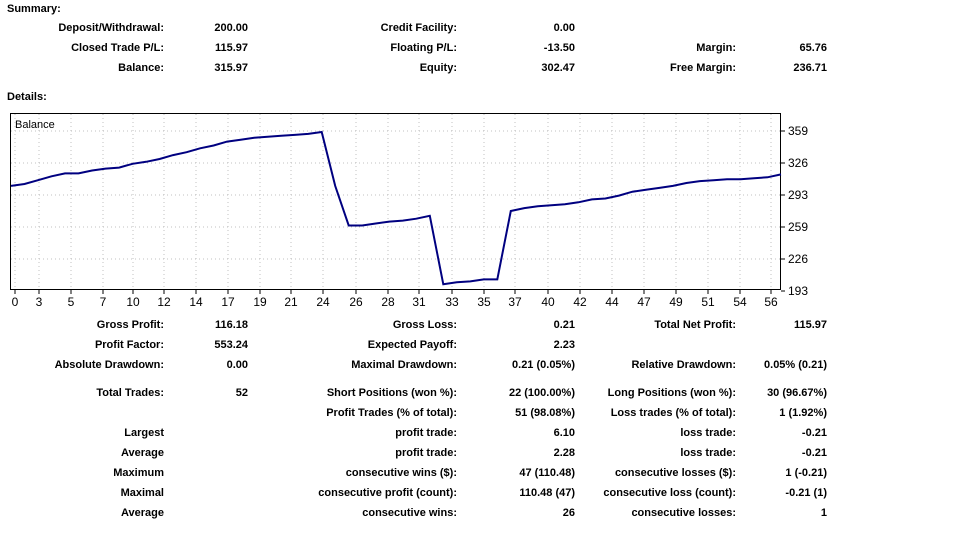 This screenshot has height=540, width=960. What do you see at coordinates (795, 365) in the screenshot?
I see `stat-value: 0.05% (0.21)` at bounding box center [795, 365].